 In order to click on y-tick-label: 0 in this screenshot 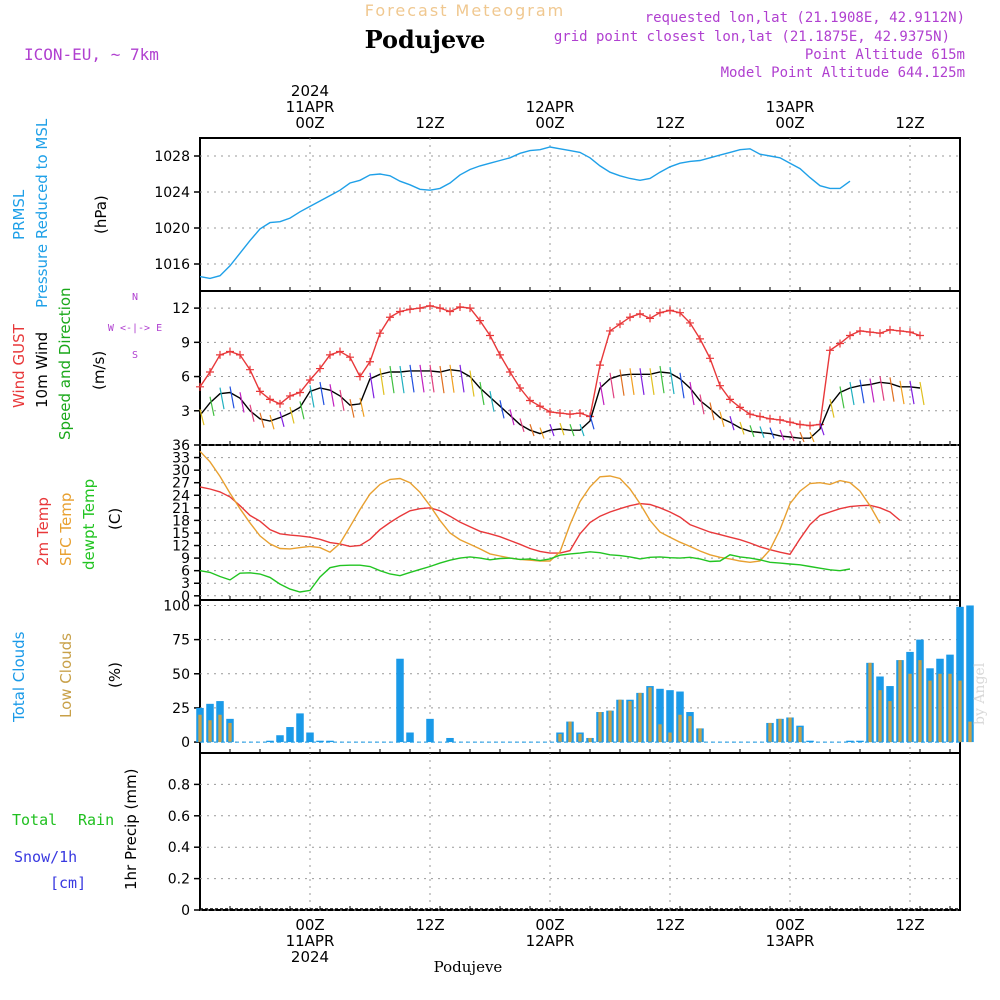, I will do `click(185, 597)`.